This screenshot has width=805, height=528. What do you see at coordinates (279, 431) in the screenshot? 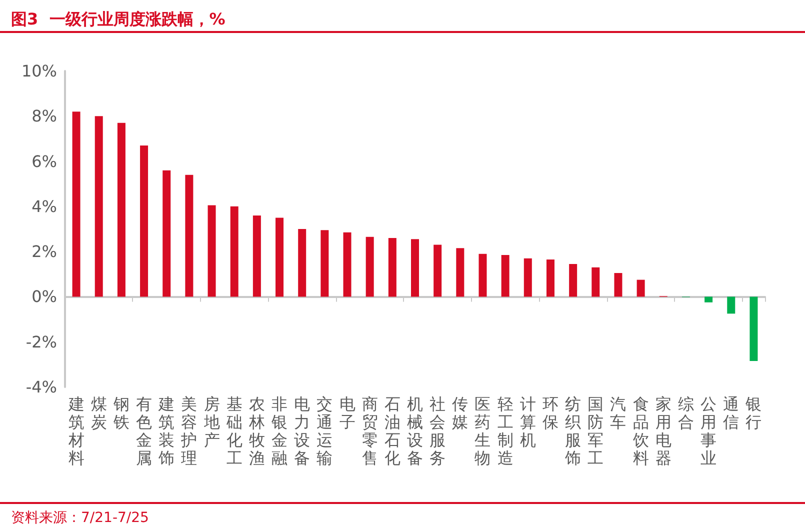
I see `x-tick-label: 非银金融` at bounding box center [279, 431].